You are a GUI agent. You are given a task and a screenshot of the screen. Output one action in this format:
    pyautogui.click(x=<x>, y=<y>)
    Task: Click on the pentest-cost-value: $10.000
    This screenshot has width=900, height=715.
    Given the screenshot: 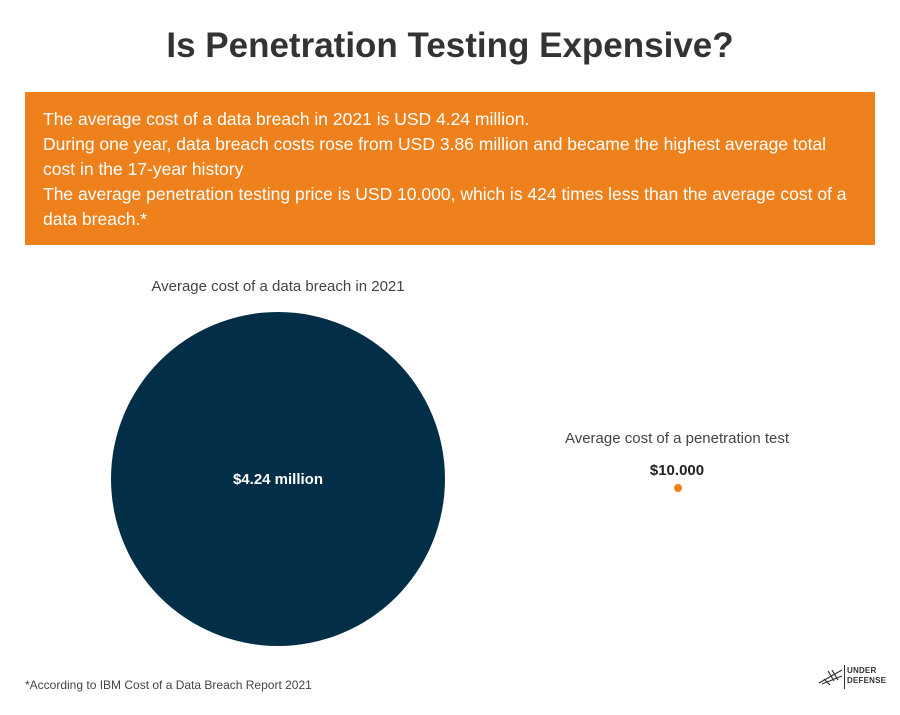 What is the action you would take?
    pyautogui.click(x=677, y=470)
    